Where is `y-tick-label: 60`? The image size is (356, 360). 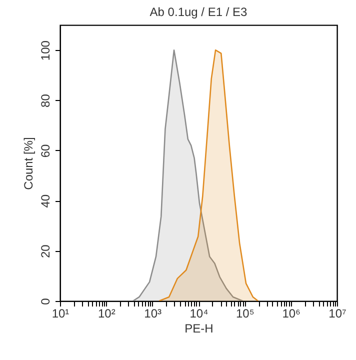
y-tick-label: 60 is located at coordinates (45, 151).